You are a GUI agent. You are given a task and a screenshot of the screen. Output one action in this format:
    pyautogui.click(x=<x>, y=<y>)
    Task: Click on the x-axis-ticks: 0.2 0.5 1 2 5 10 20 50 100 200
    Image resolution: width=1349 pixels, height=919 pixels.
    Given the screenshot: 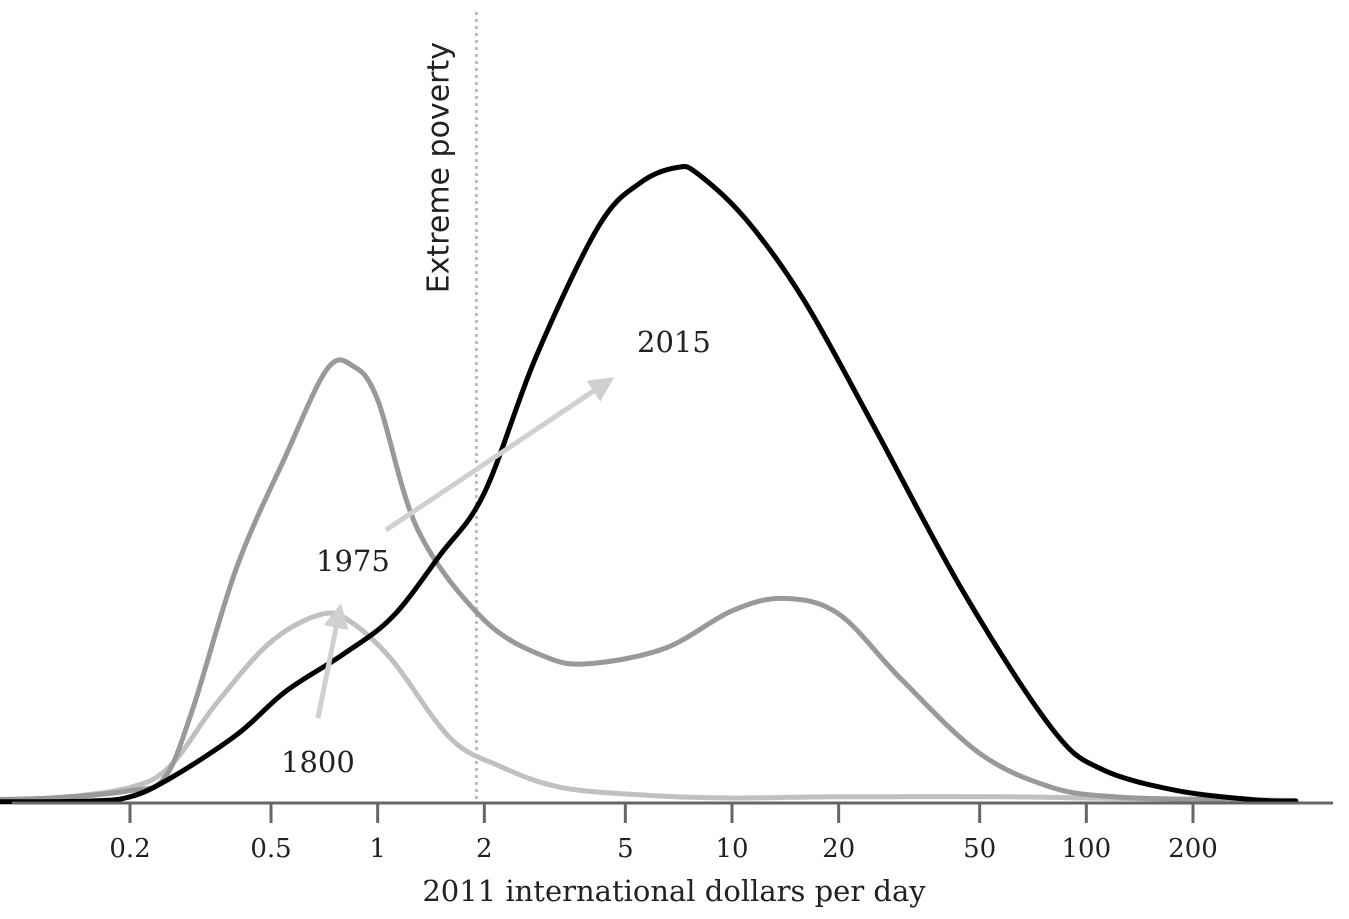 What is the action you would take?
    pyautogui.click(x=663, y=833)
    